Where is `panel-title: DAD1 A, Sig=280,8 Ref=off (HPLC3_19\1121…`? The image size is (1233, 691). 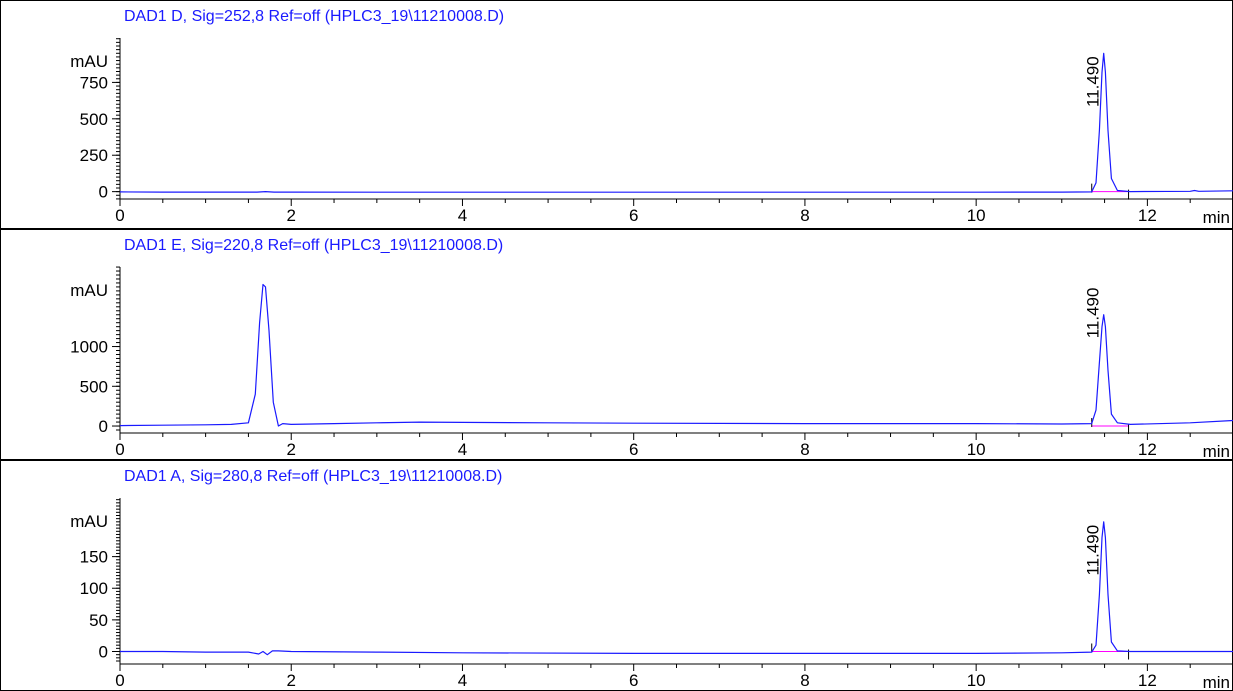 panel-title: DAD1 A, Sig=280,8 Ref=off (HPLC3_19\1121… is located at coordinates (313, 476).